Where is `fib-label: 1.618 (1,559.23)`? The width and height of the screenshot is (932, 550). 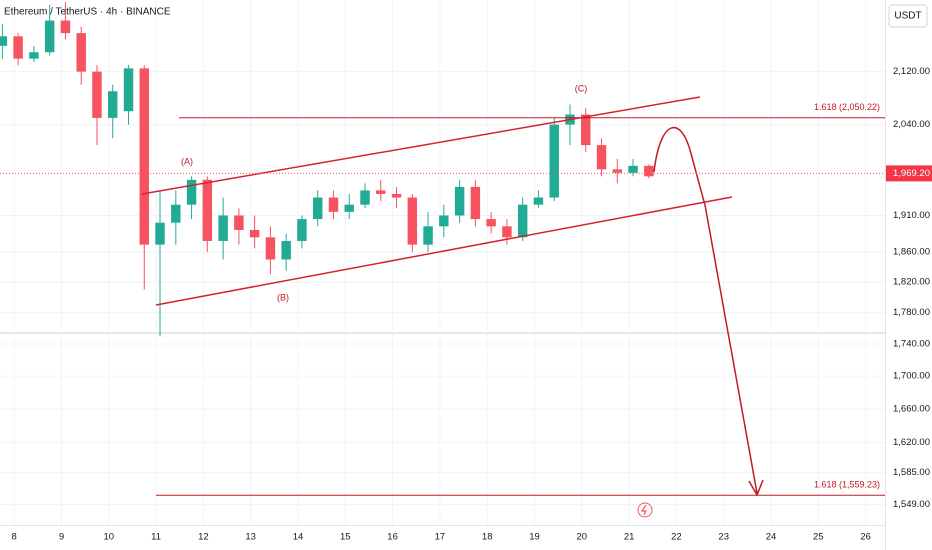 fib-label: 1.618 (1,559.23) is located at coordinates (847, 485).